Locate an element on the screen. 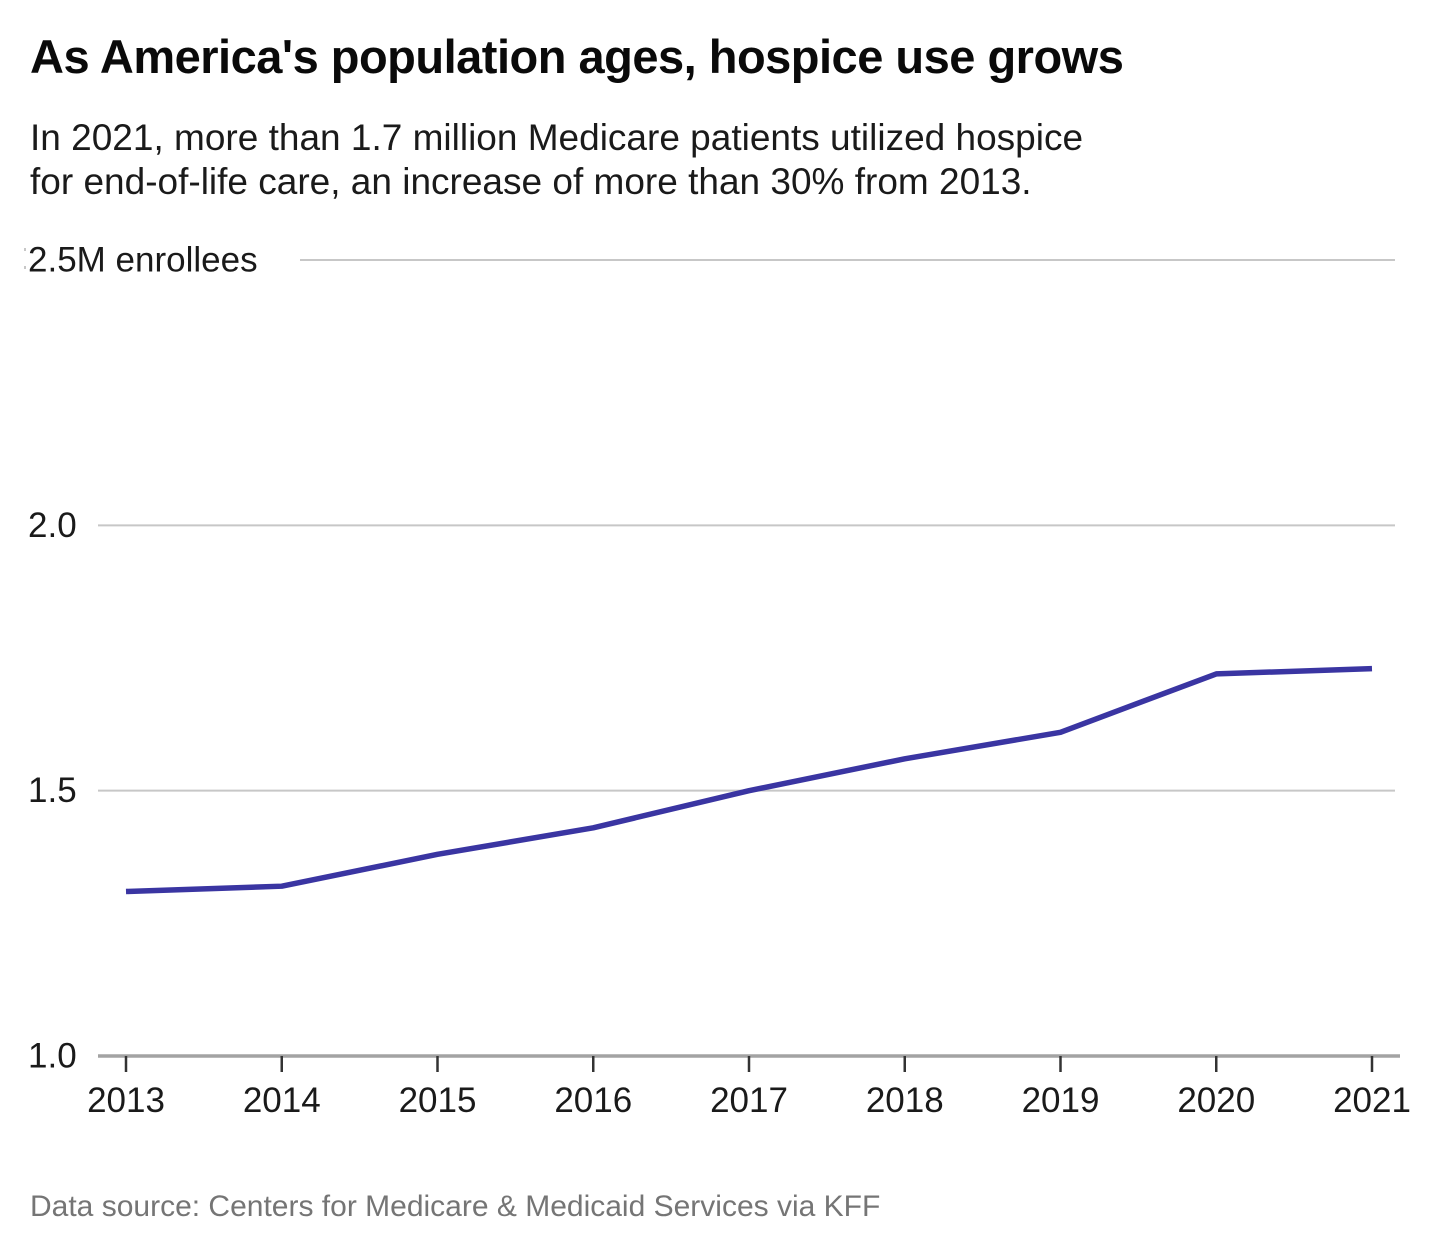 The image size is (1440, 1256). x-tick-label-2021: 2021 is located at coordinates (1372, 1100).